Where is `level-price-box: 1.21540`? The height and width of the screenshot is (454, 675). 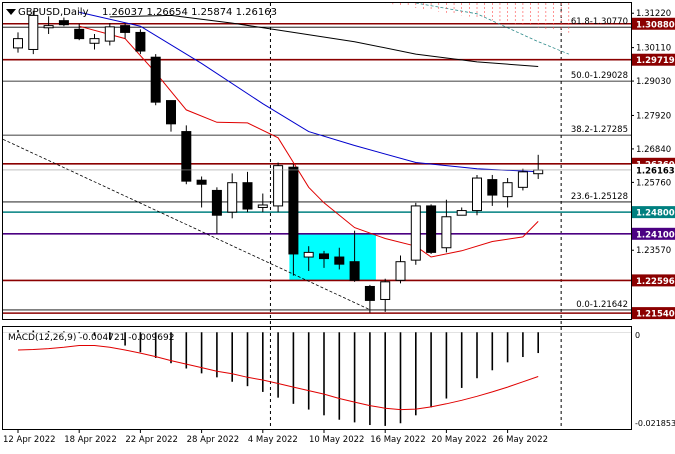
level-price-box: 1.21540 is located at coordinates (655, 315).